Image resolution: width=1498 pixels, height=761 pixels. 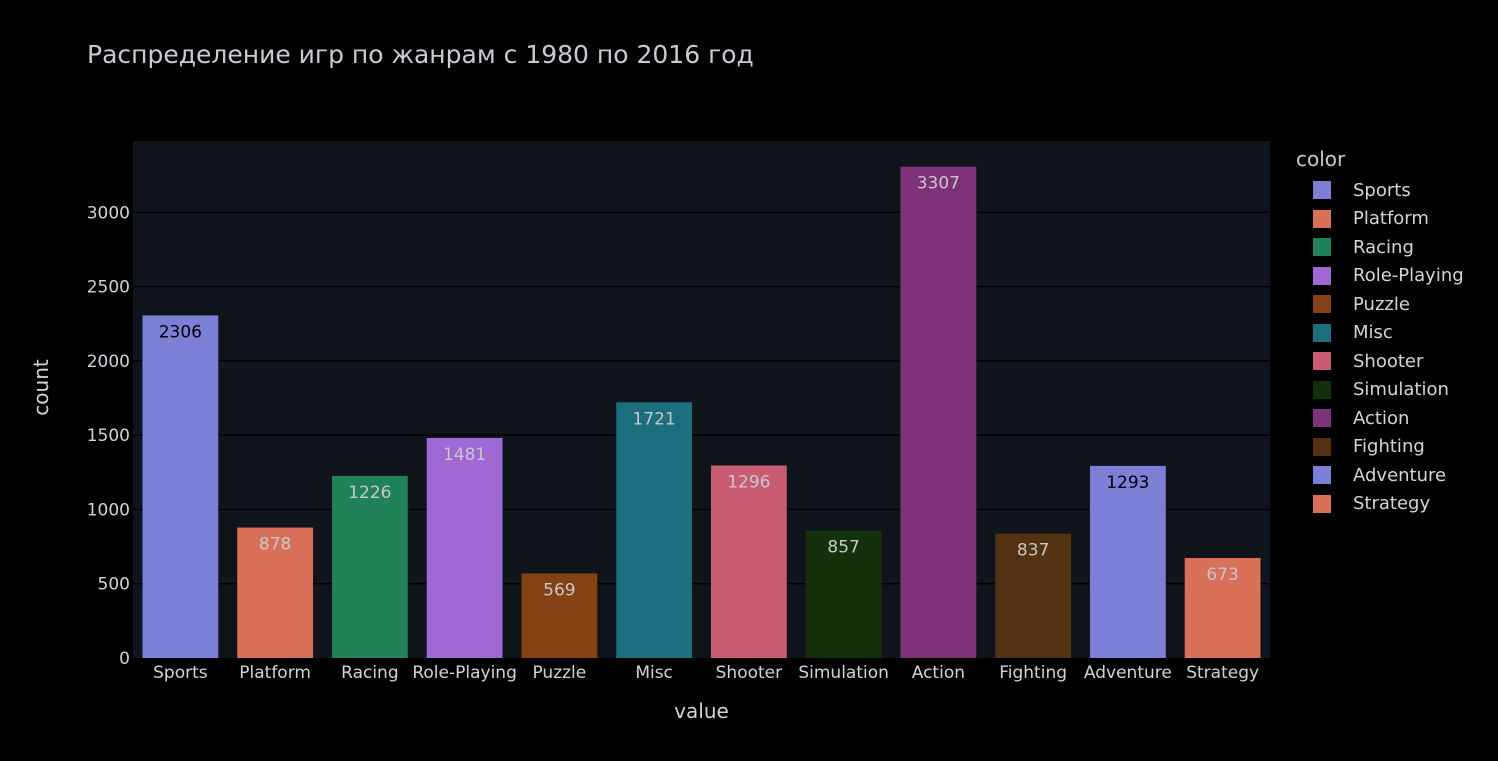 What do you see at coordinates (843, 594) in the screenshot?
I see `bar-simulation` at bounding box center [843, 594].